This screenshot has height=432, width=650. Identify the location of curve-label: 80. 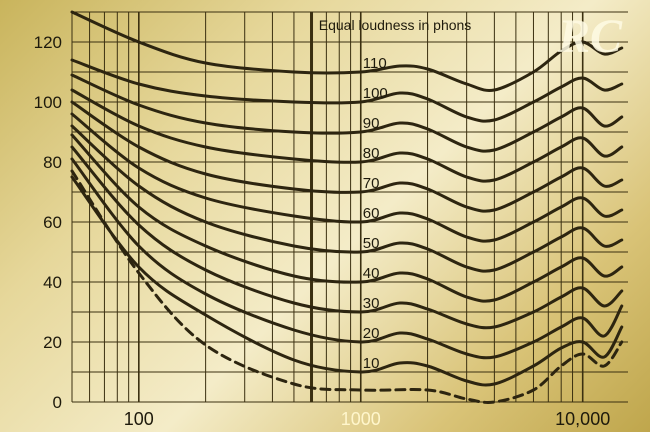
(371, 153).